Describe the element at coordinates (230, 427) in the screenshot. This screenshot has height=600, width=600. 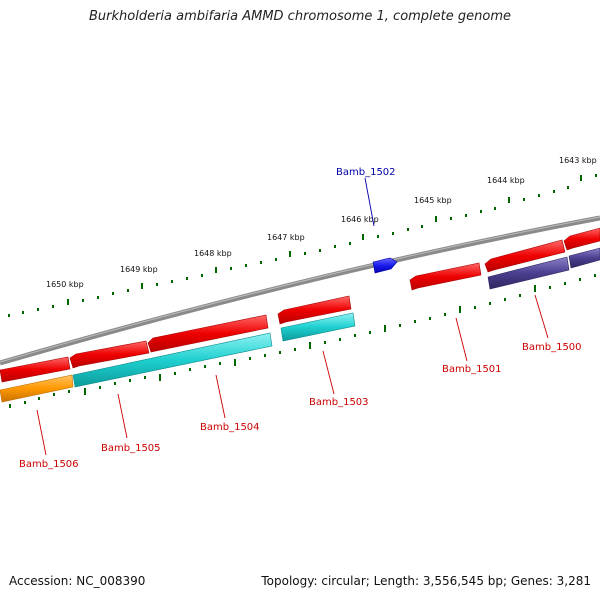
I see `gene-label-bamb-1504: Bamb_1504` at that location.